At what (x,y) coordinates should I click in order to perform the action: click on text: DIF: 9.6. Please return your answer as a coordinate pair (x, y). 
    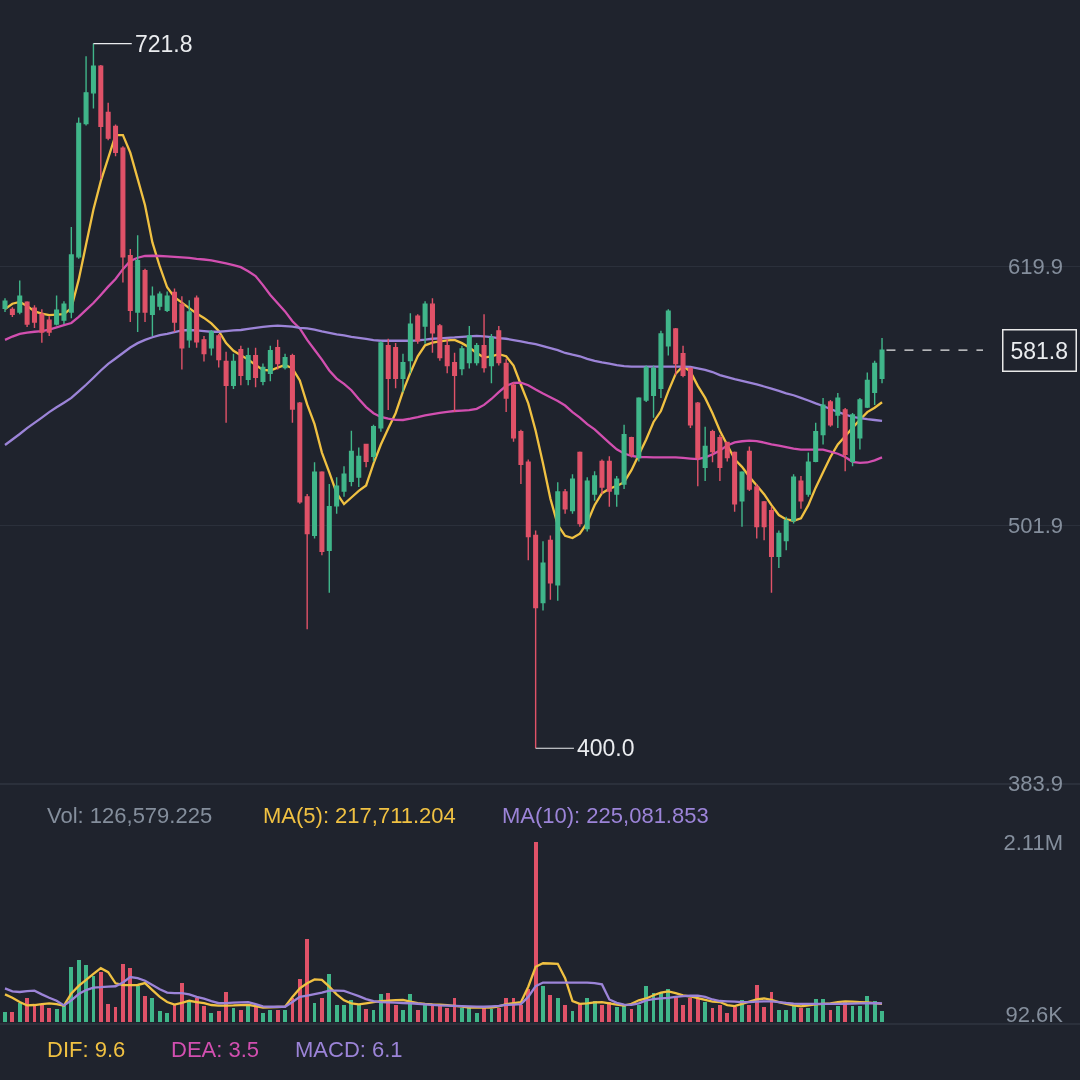
    Looking at the image, I should click on (86, 1049).